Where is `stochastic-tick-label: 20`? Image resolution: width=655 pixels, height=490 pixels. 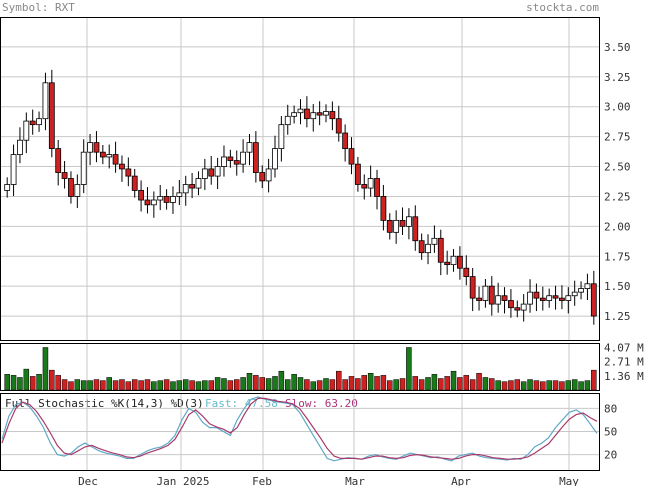 stochastic-tick-label: 20 is located at coordinates (610, 455).